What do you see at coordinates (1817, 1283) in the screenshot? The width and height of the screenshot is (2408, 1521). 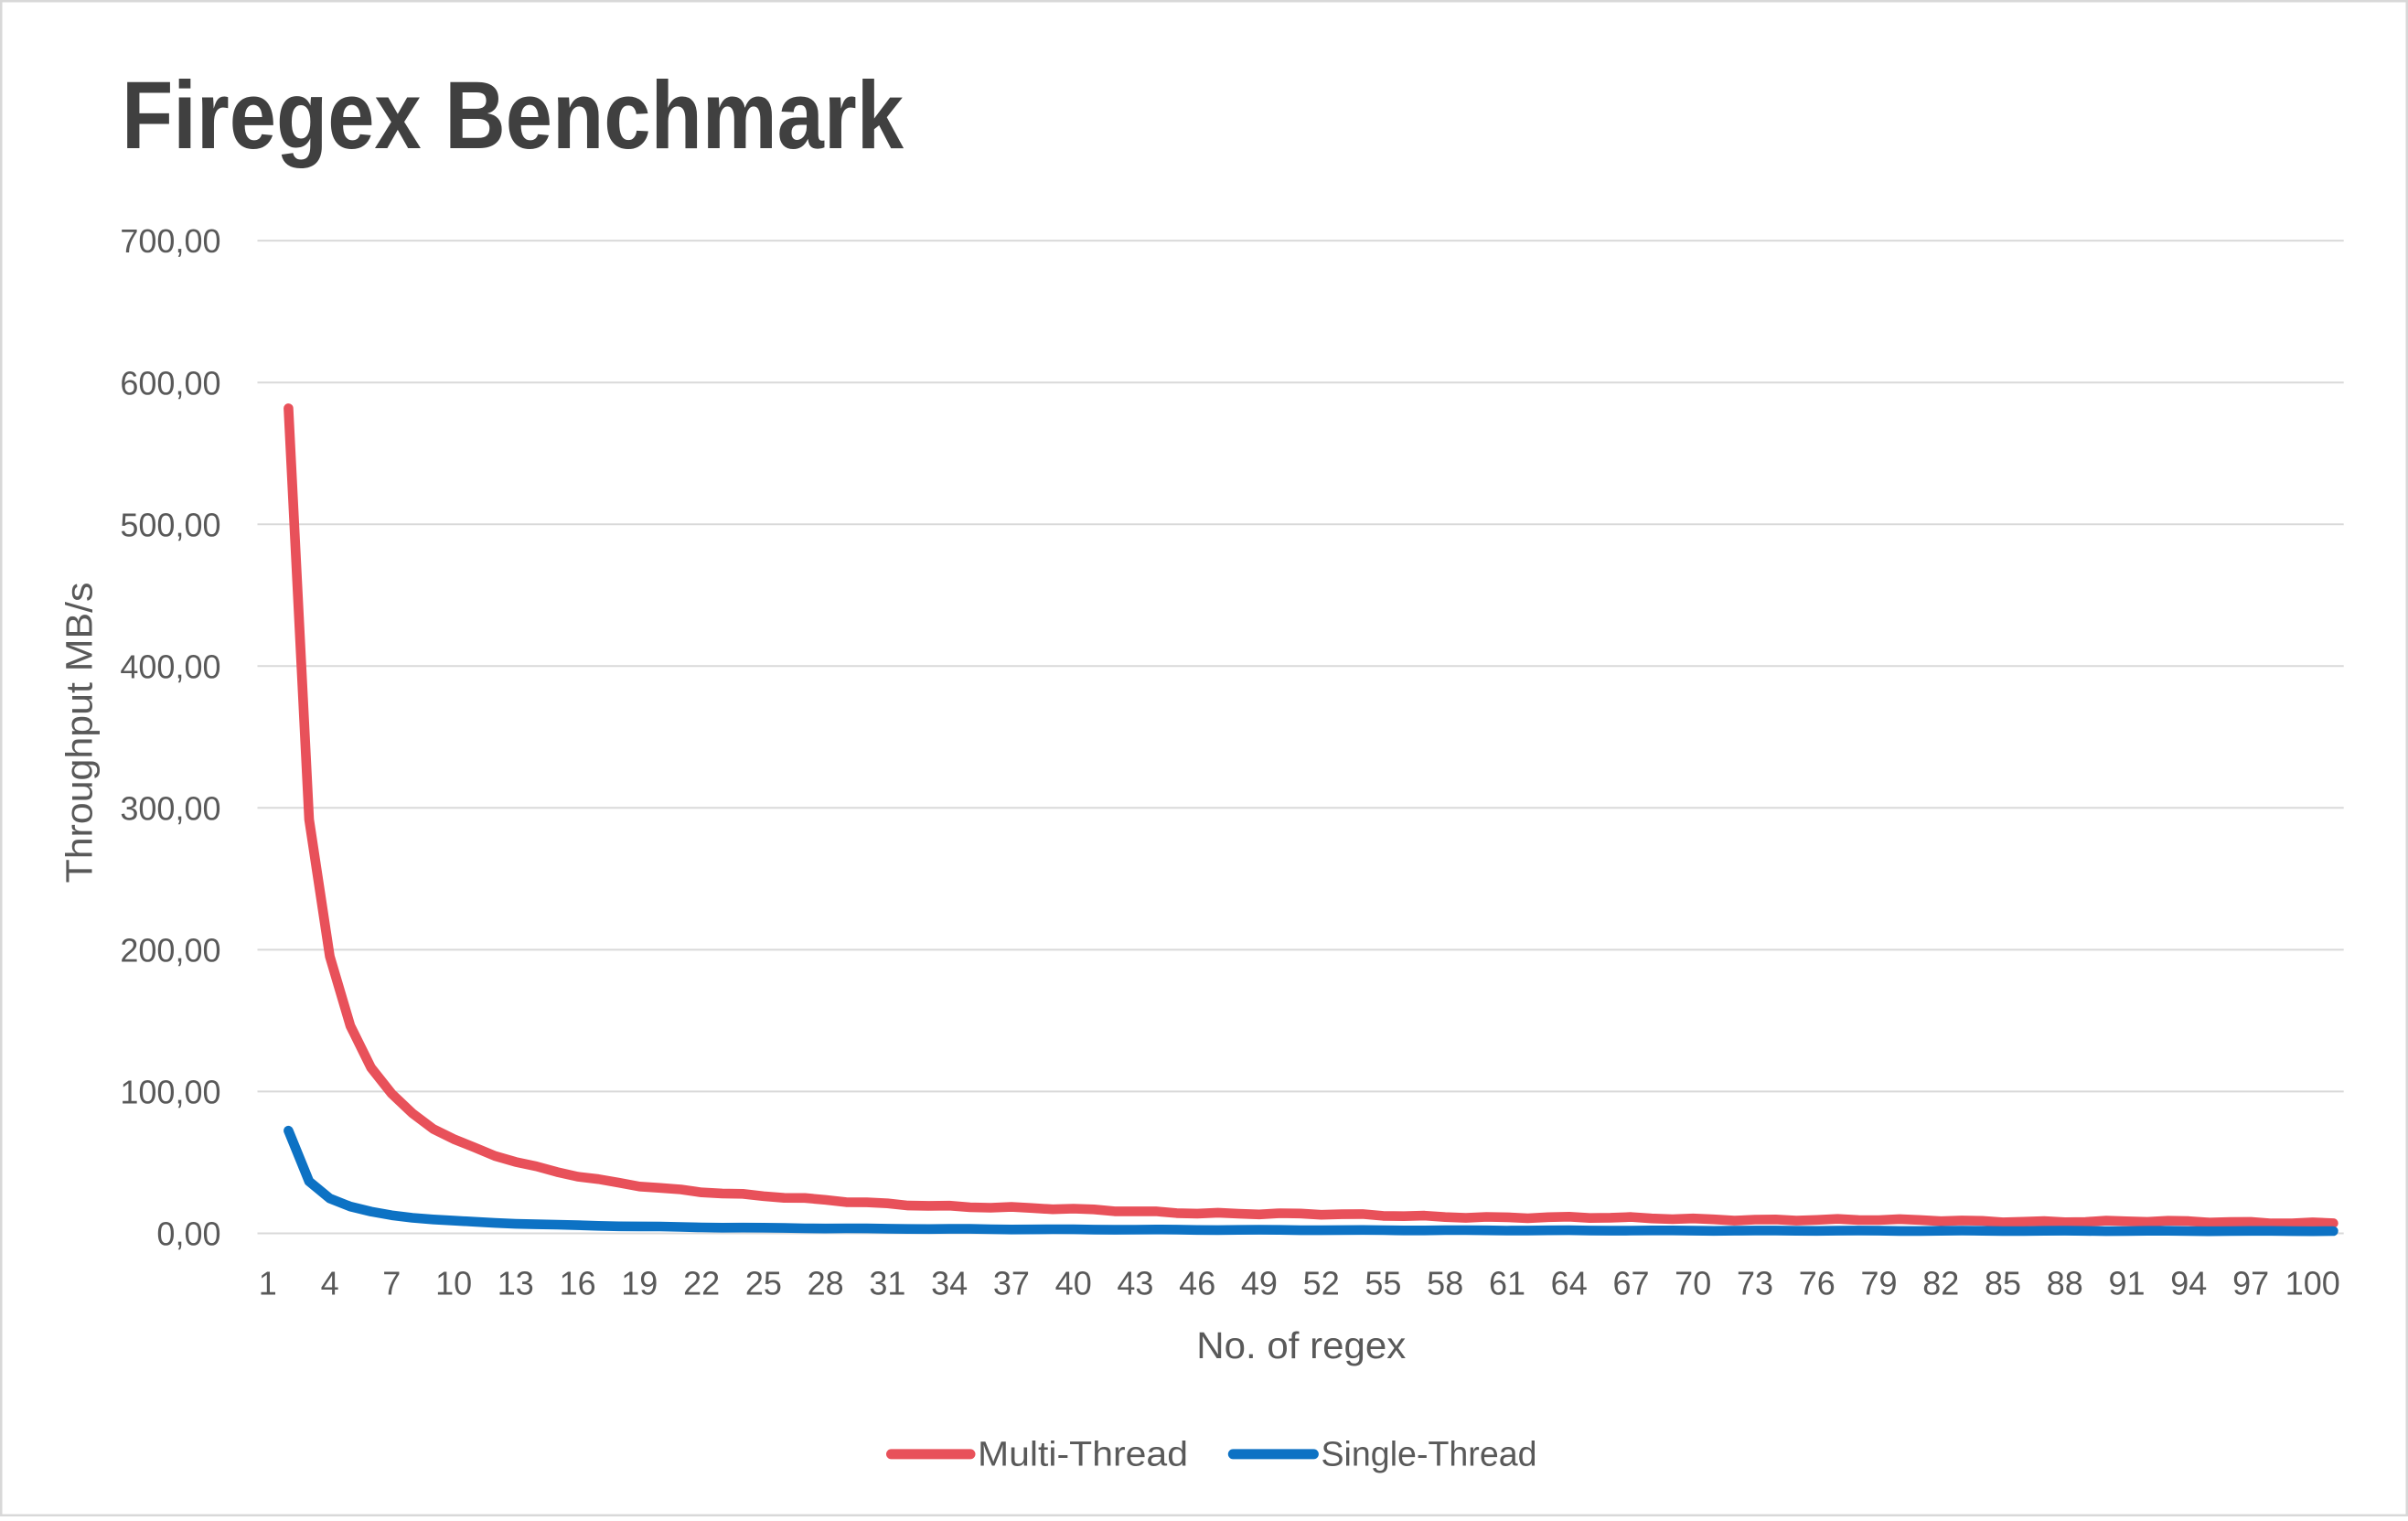 I see `svg-text: 76` at bounding box center [1817, 1283].